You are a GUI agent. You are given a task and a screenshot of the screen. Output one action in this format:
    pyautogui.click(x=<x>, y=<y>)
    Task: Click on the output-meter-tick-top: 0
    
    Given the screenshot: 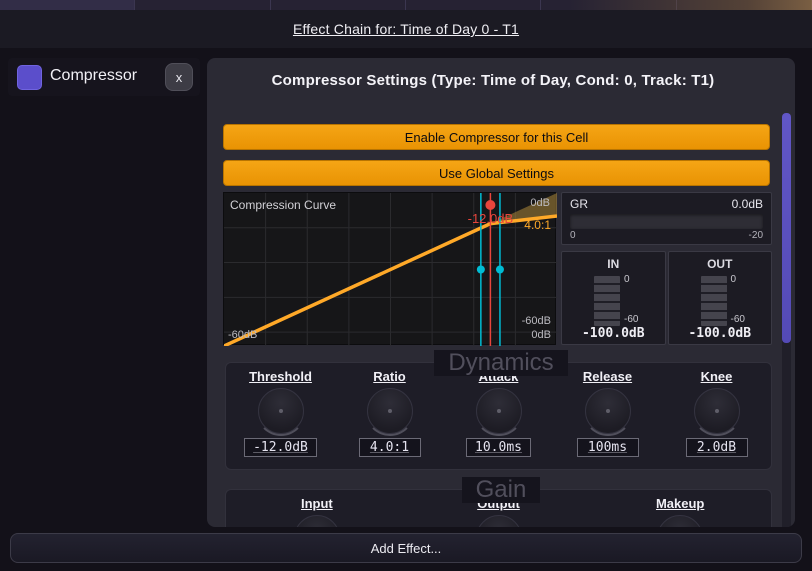 What is the action you would take?
    pyautogui.click(x=733, y=279)
    